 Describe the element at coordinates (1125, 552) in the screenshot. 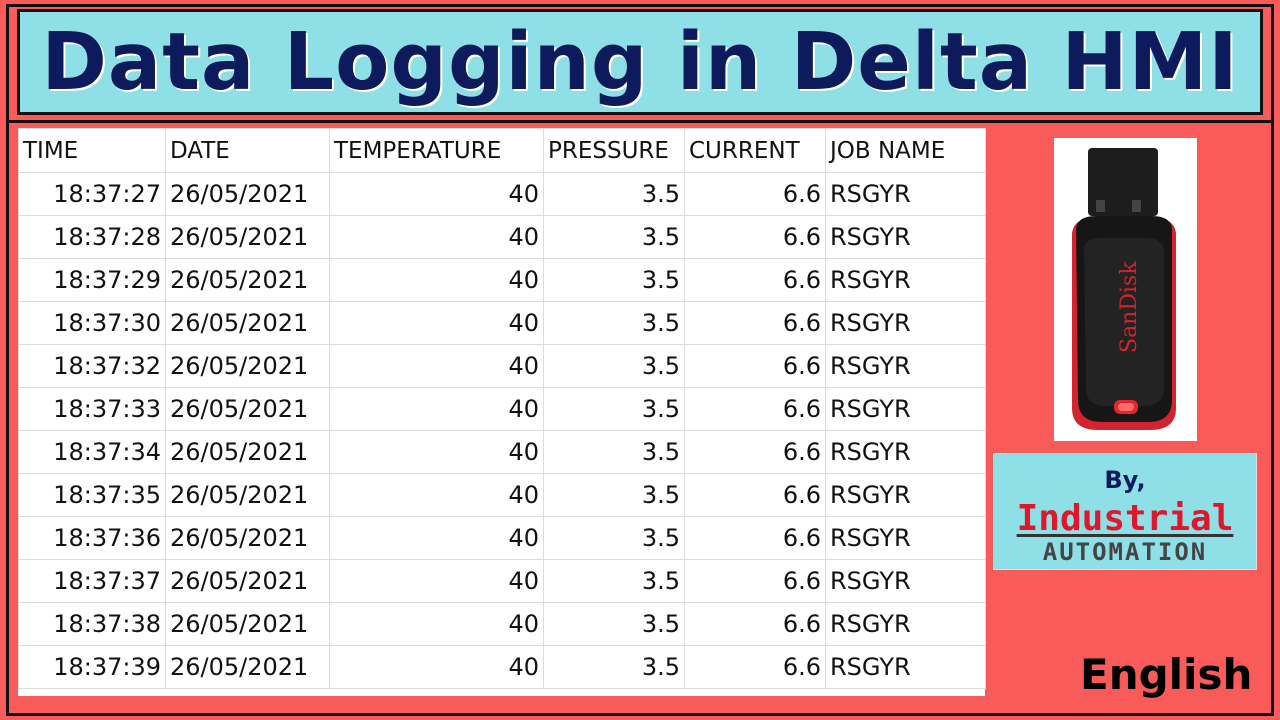

I see `brand-name-line2: AUTOMATION` at that location.